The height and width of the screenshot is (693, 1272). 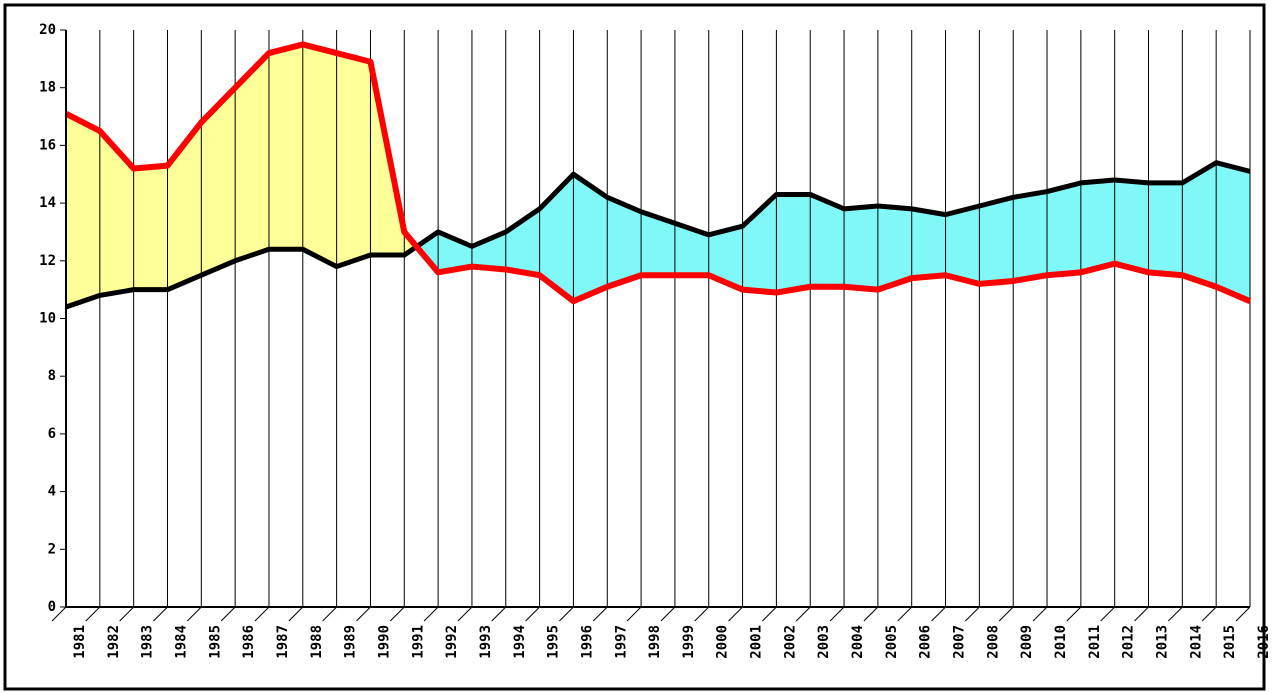 I want to click on y-tick-label: 20, so click(x=47, y=30).